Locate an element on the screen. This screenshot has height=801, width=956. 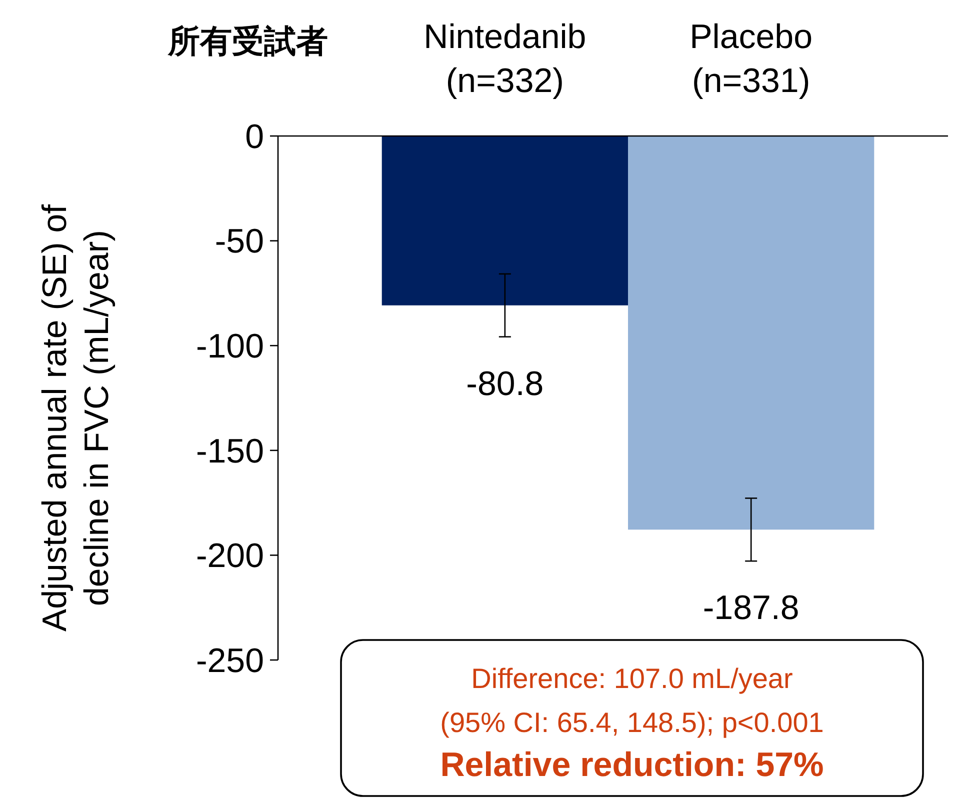
y-tick-label: 0 is located at coordinates (254, 137).